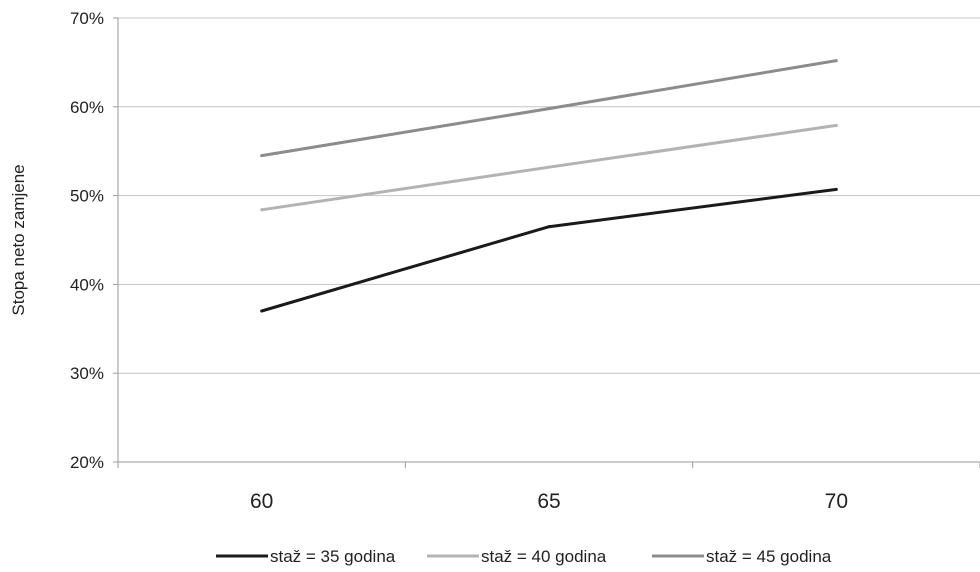 The height and width of the screenshot is (572, 980). What do you see at coordinates (87, 373) in the screenshot?
I see `y-tick-label: 30%` at bounding box center [87, 373].